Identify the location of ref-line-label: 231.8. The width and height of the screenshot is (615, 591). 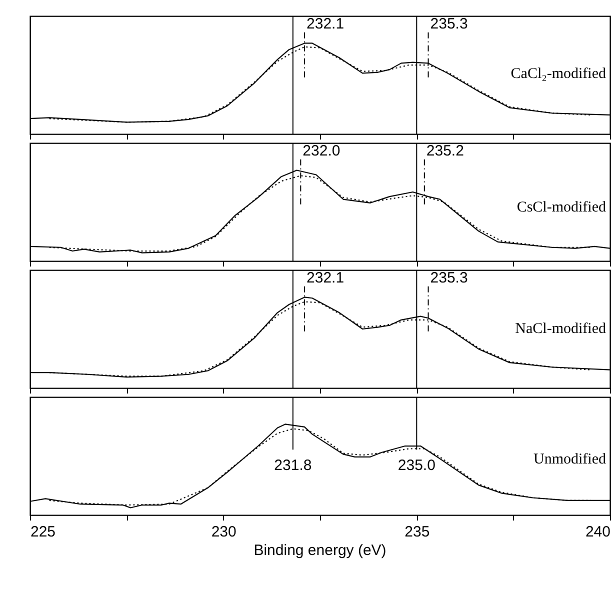
(293, 465).